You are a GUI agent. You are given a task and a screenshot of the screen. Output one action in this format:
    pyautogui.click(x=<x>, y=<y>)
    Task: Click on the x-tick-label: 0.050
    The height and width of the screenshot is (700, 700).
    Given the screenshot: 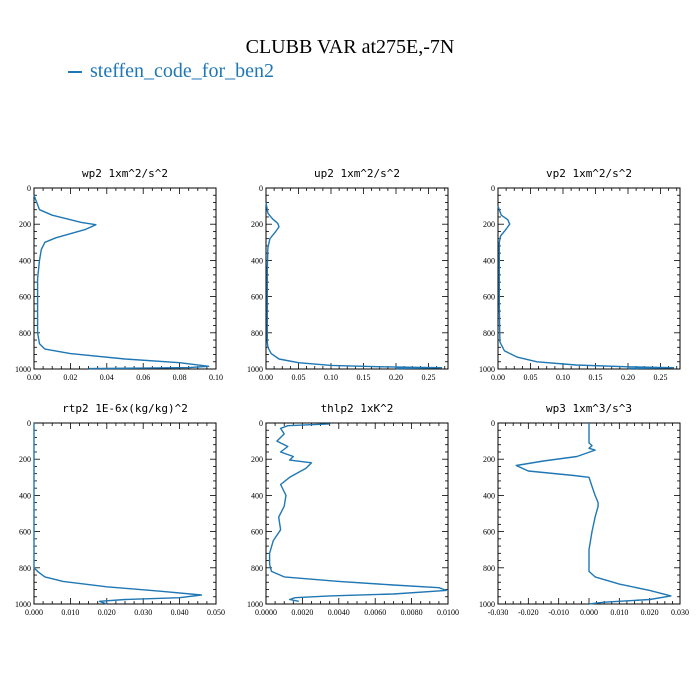 What is the action you would take?
    pyautogui.click(x=216, y=612)
    